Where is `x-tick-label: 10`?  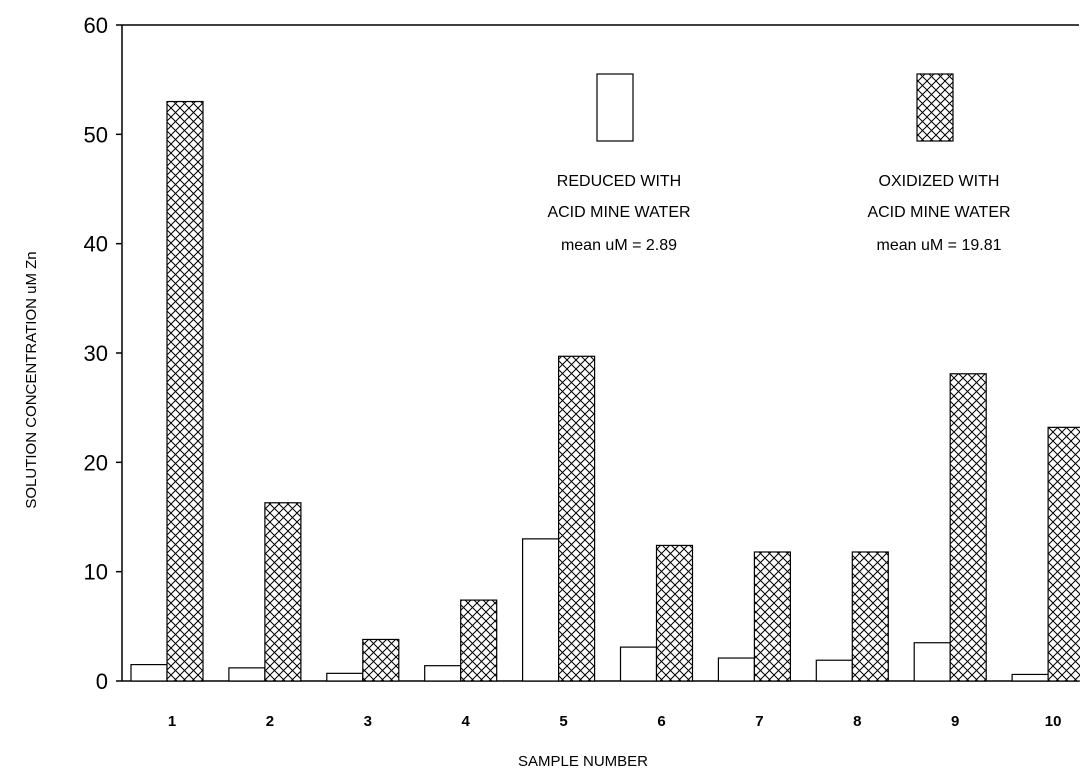
x-tick-label: 10 is located at coordinates (1053, 721).